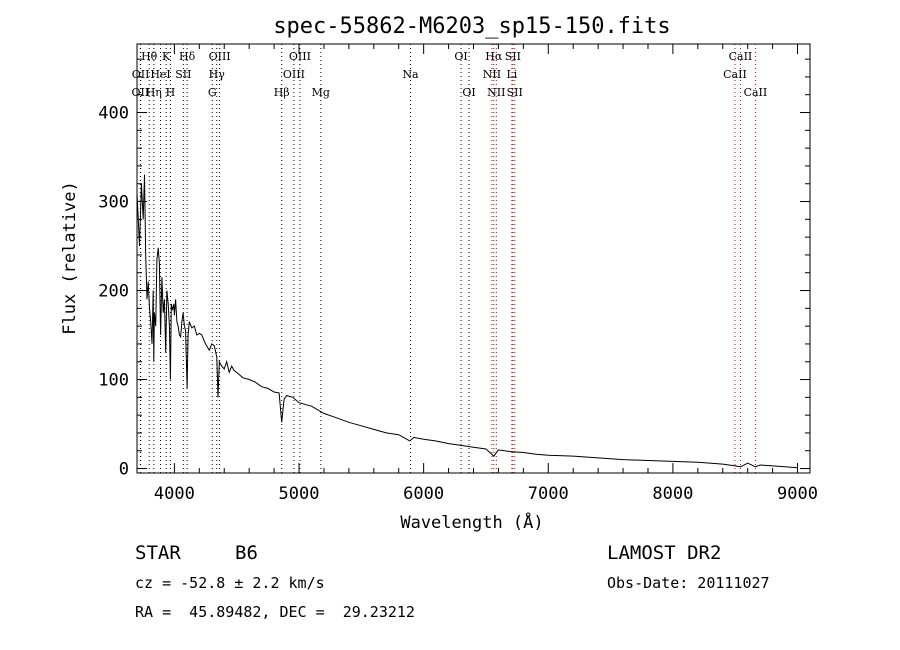 The height and width of the screenshot is (650, 900). What do you see at coordinates (299, 494) in the screenshot?
I see `x-tick-label: 5000` at bounding box center [299, 494].